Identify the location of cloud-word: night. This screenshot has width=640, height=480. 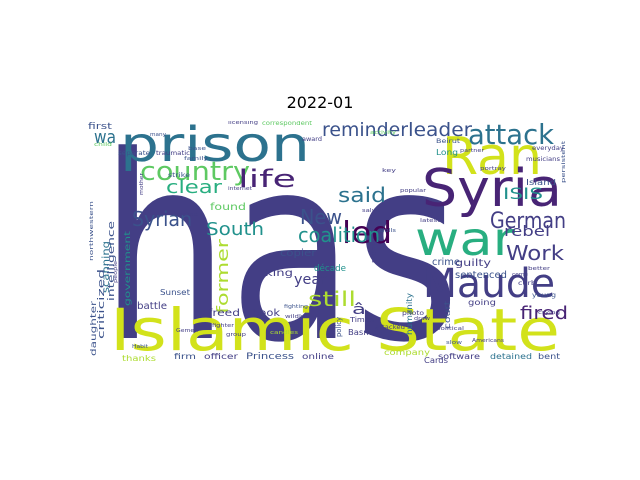
(374, 253).